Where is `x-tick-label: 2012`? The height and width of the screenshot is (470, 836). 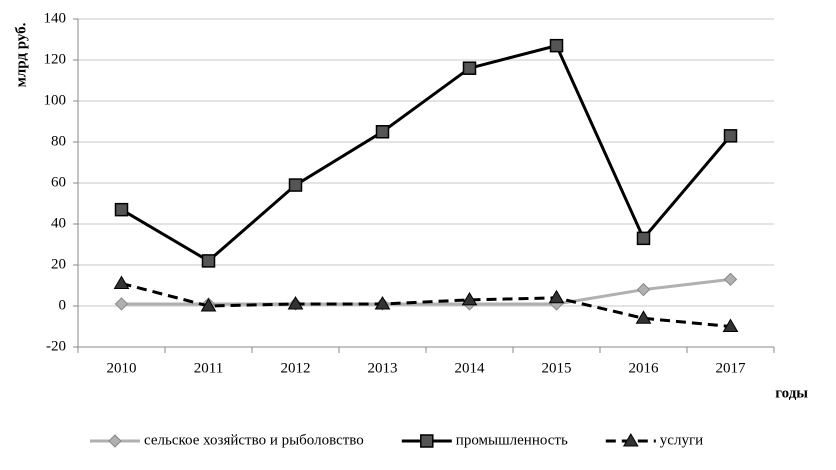
x-tick-label: 2012 is located at coordinates (296, 368).